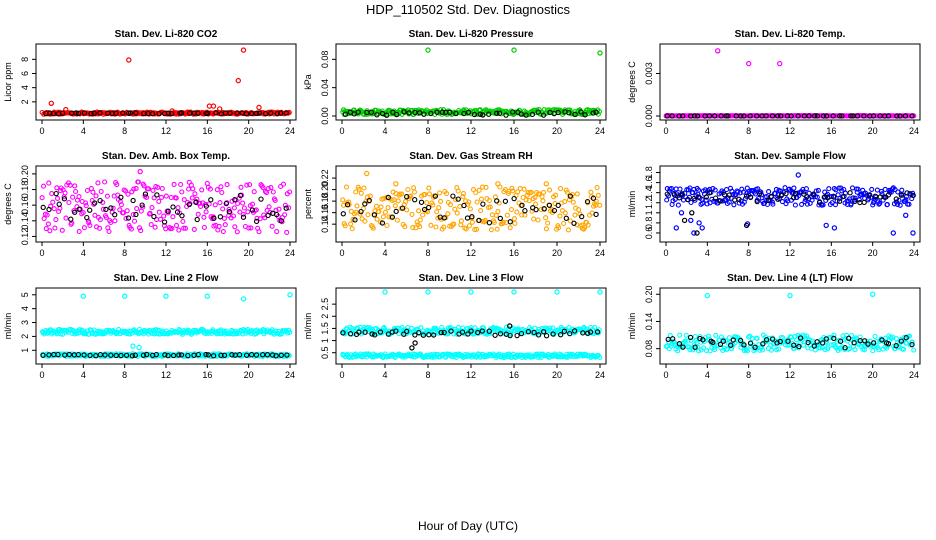 The height and width of the screenshot is (540, 936). What do you see at coordinates (649, 192) in the screenshot?
I see `y-tick-label: 1.4` at bounding box center [649, 192].